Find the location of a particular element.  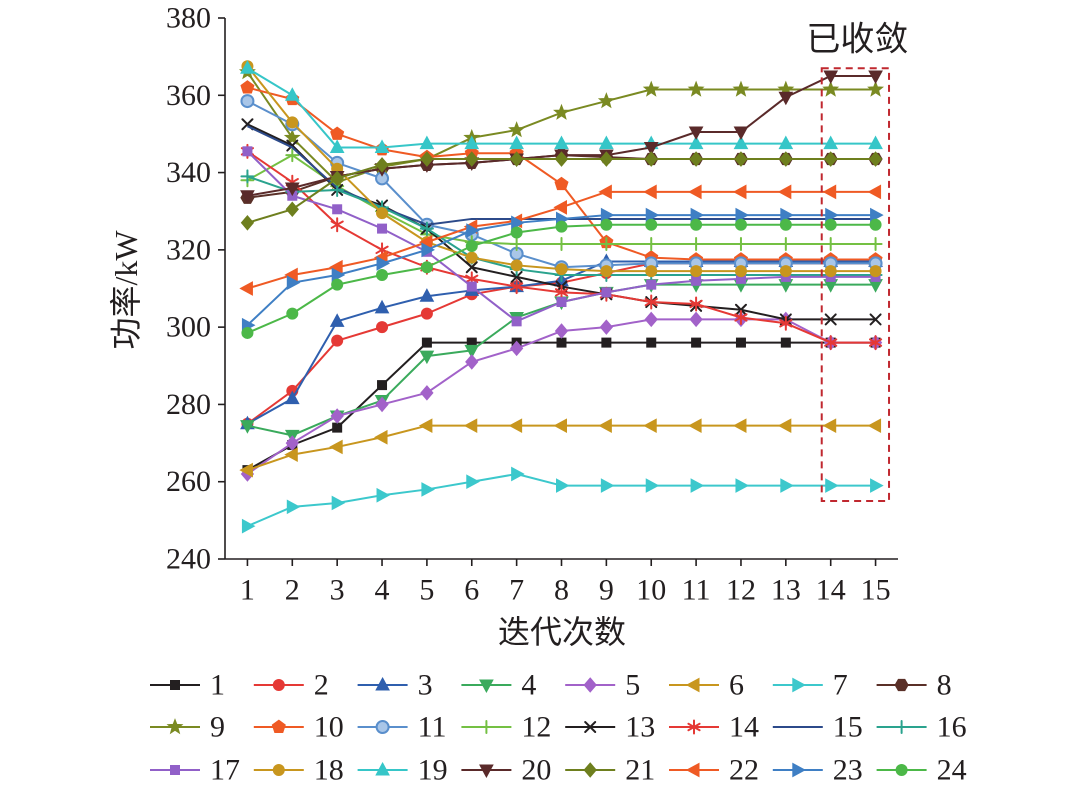

legend-label: 18 is located at coordinates (329, 770).